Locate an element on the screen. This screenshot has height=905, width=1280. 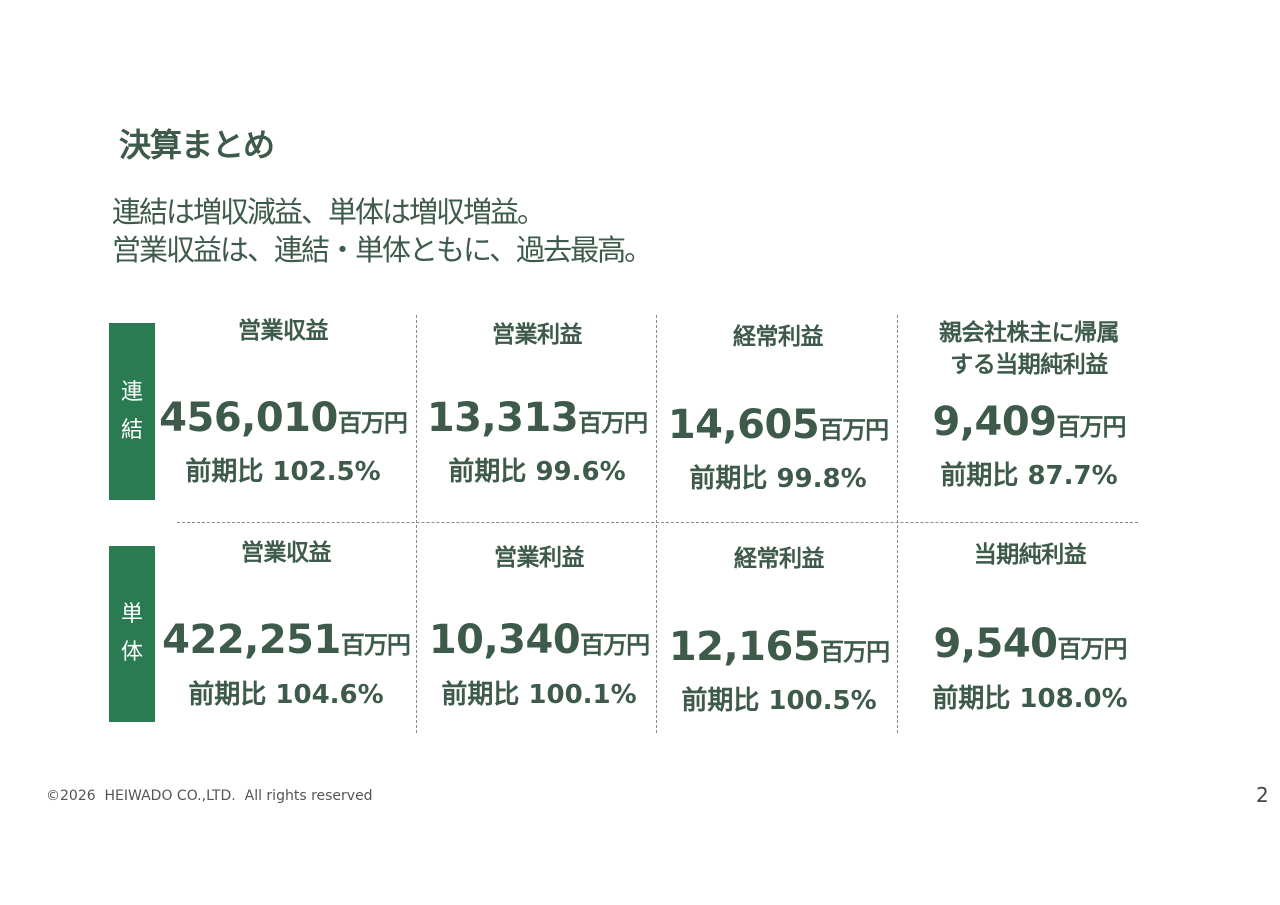
slide-title: 決算まとめ is located at coordinates (197, 145).